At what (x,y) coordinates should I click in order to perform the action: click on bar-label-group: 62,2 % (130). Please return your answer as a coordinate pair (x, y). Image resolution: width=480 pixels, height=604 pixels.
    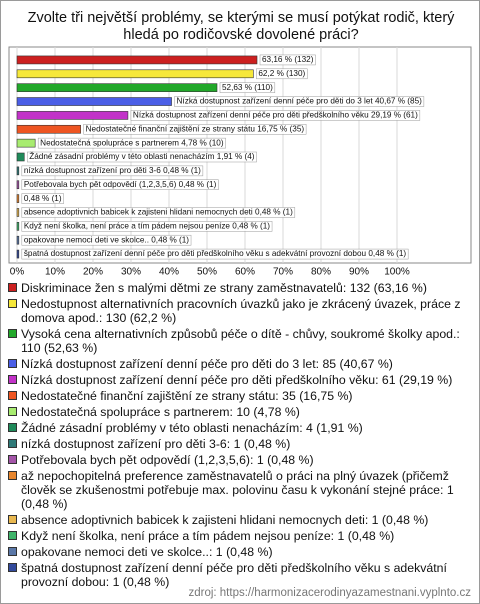
    Looking at the image, I should click on (282, 74).